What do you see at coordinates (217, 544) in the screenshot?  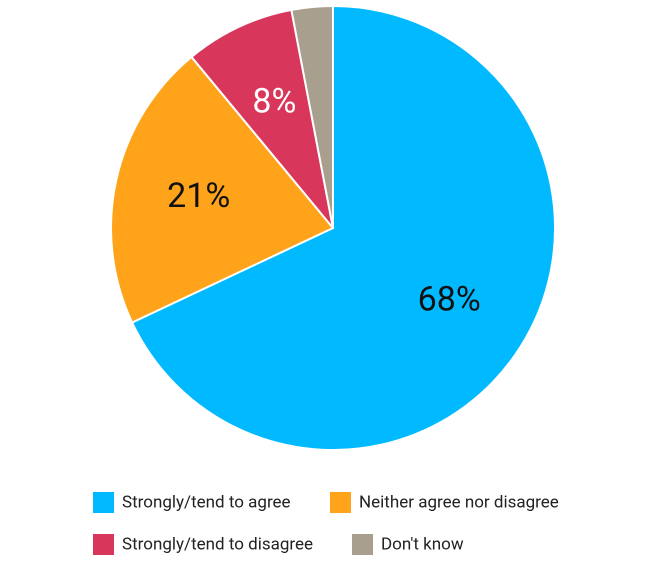 I see `legend-label: Strongly/tend to disagree` at bounding box center [217, 544].